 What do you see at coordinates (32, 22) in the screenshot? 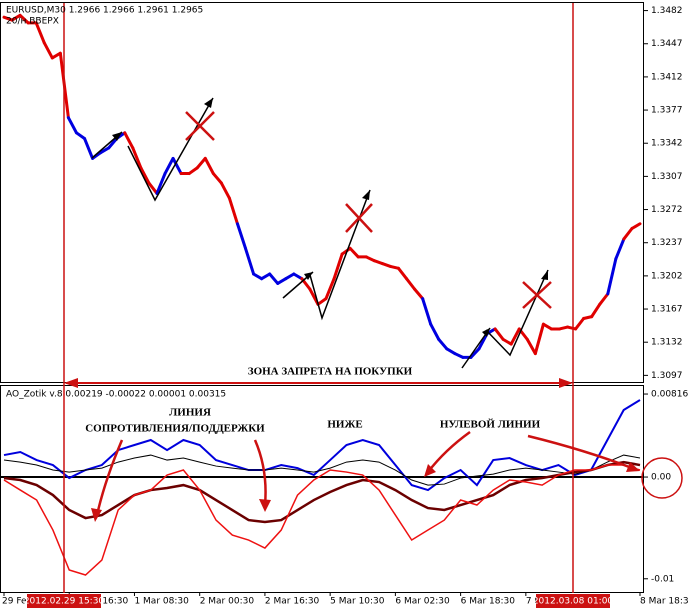
I see `price-subtitle: 20/н ВВЕРХ` at bounding box center [32, 22].